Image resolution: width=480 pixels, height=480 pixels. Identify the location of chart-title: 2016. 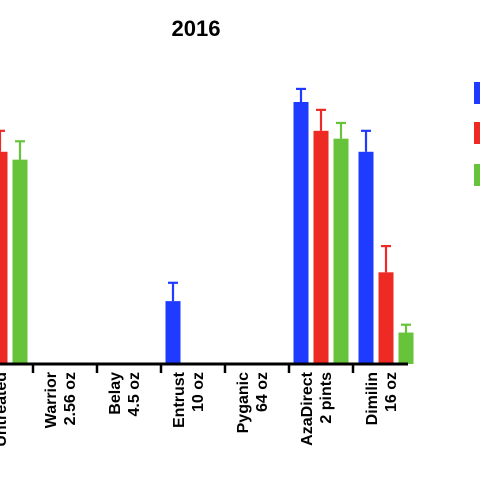
(196, 28).